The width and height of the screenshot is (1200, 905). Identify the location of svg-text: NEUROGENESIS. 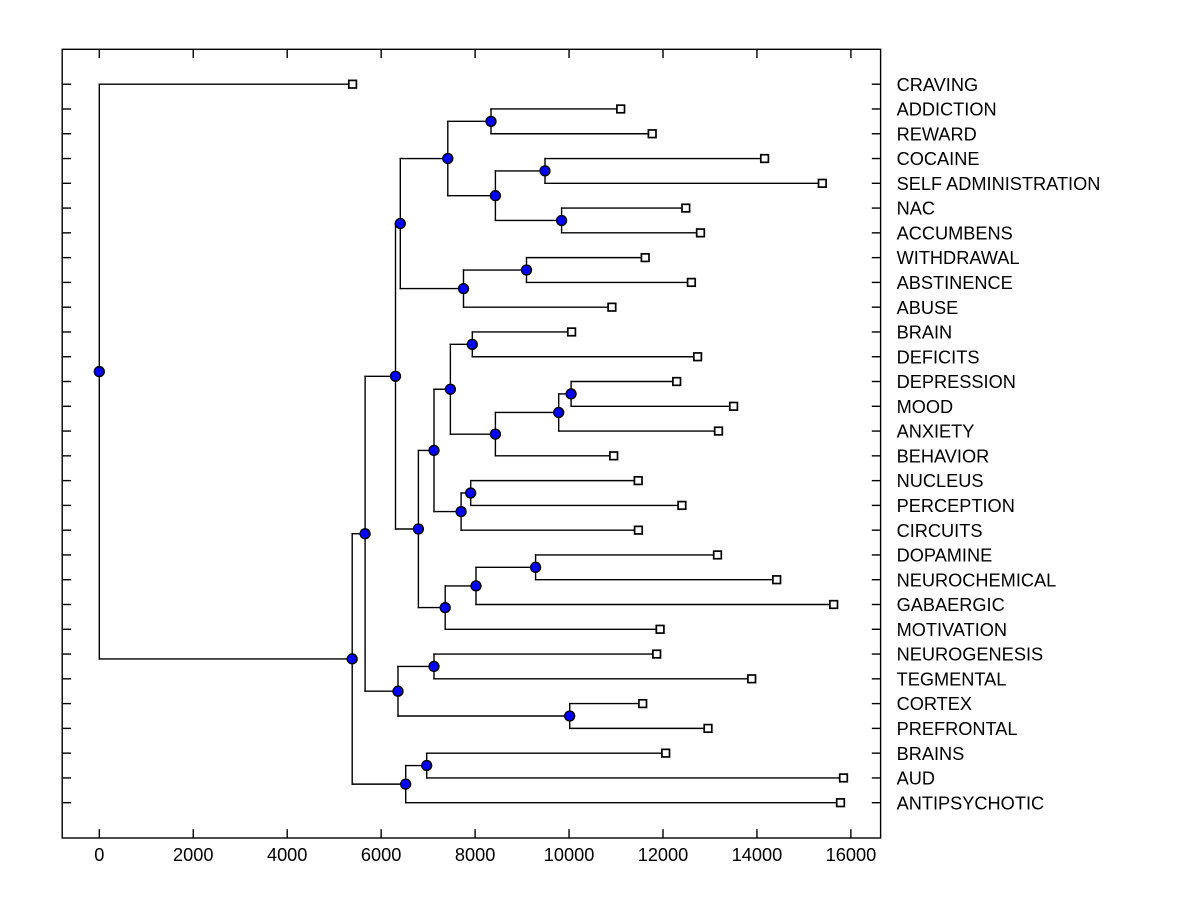
(970, 655).